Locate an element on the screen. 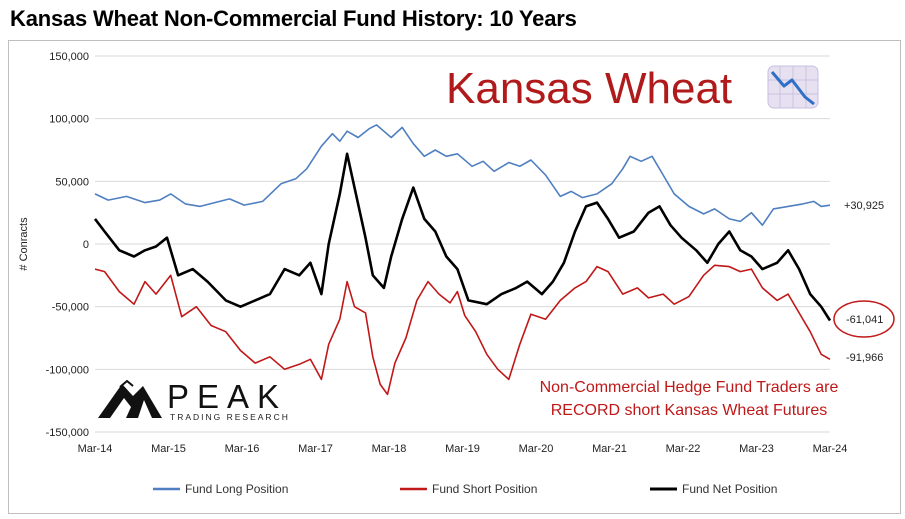 The image size is (905, 519). y-tick-label: 100,000 is located at coordinates (69, 120).